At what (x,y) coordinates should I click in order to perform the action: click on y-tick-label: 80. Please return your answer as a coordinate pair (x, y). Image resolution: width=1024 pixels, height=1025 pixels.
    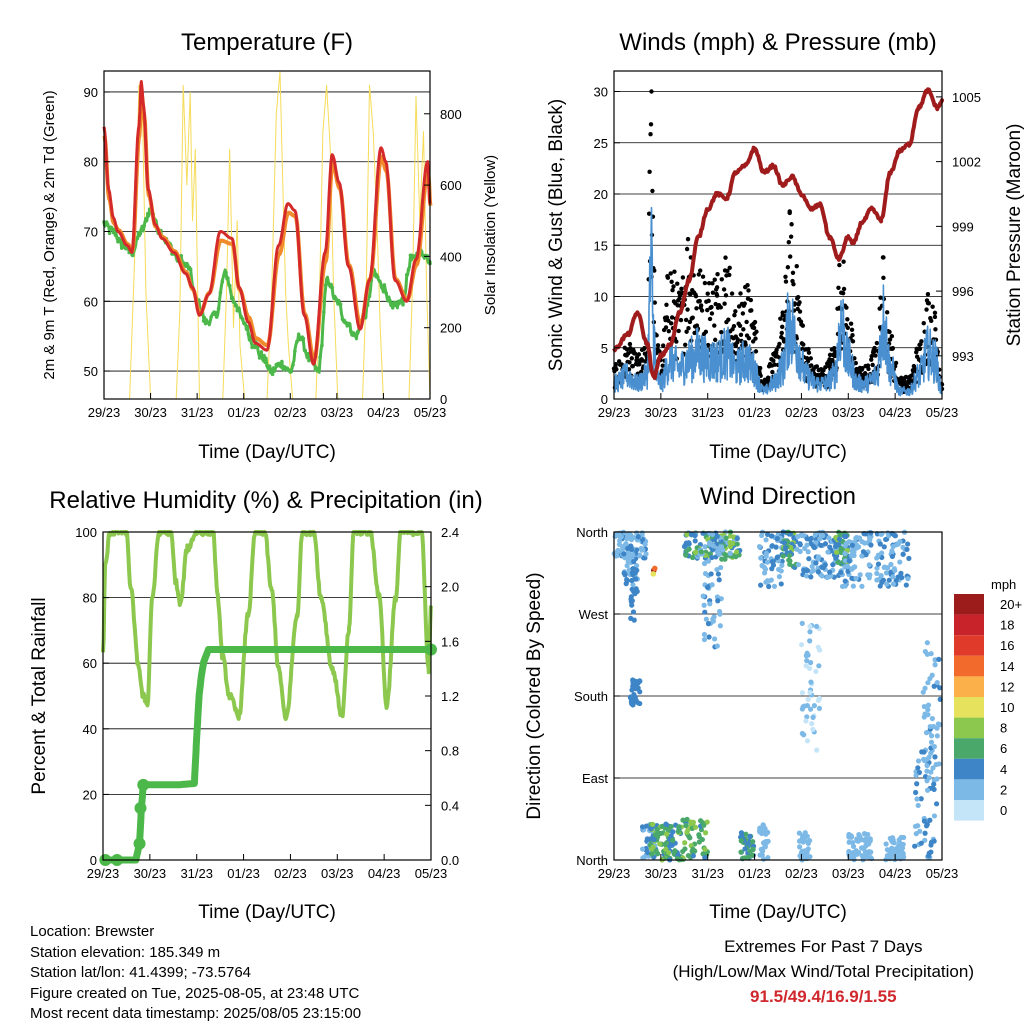
    Looking at the image, I should click on (90, 598).